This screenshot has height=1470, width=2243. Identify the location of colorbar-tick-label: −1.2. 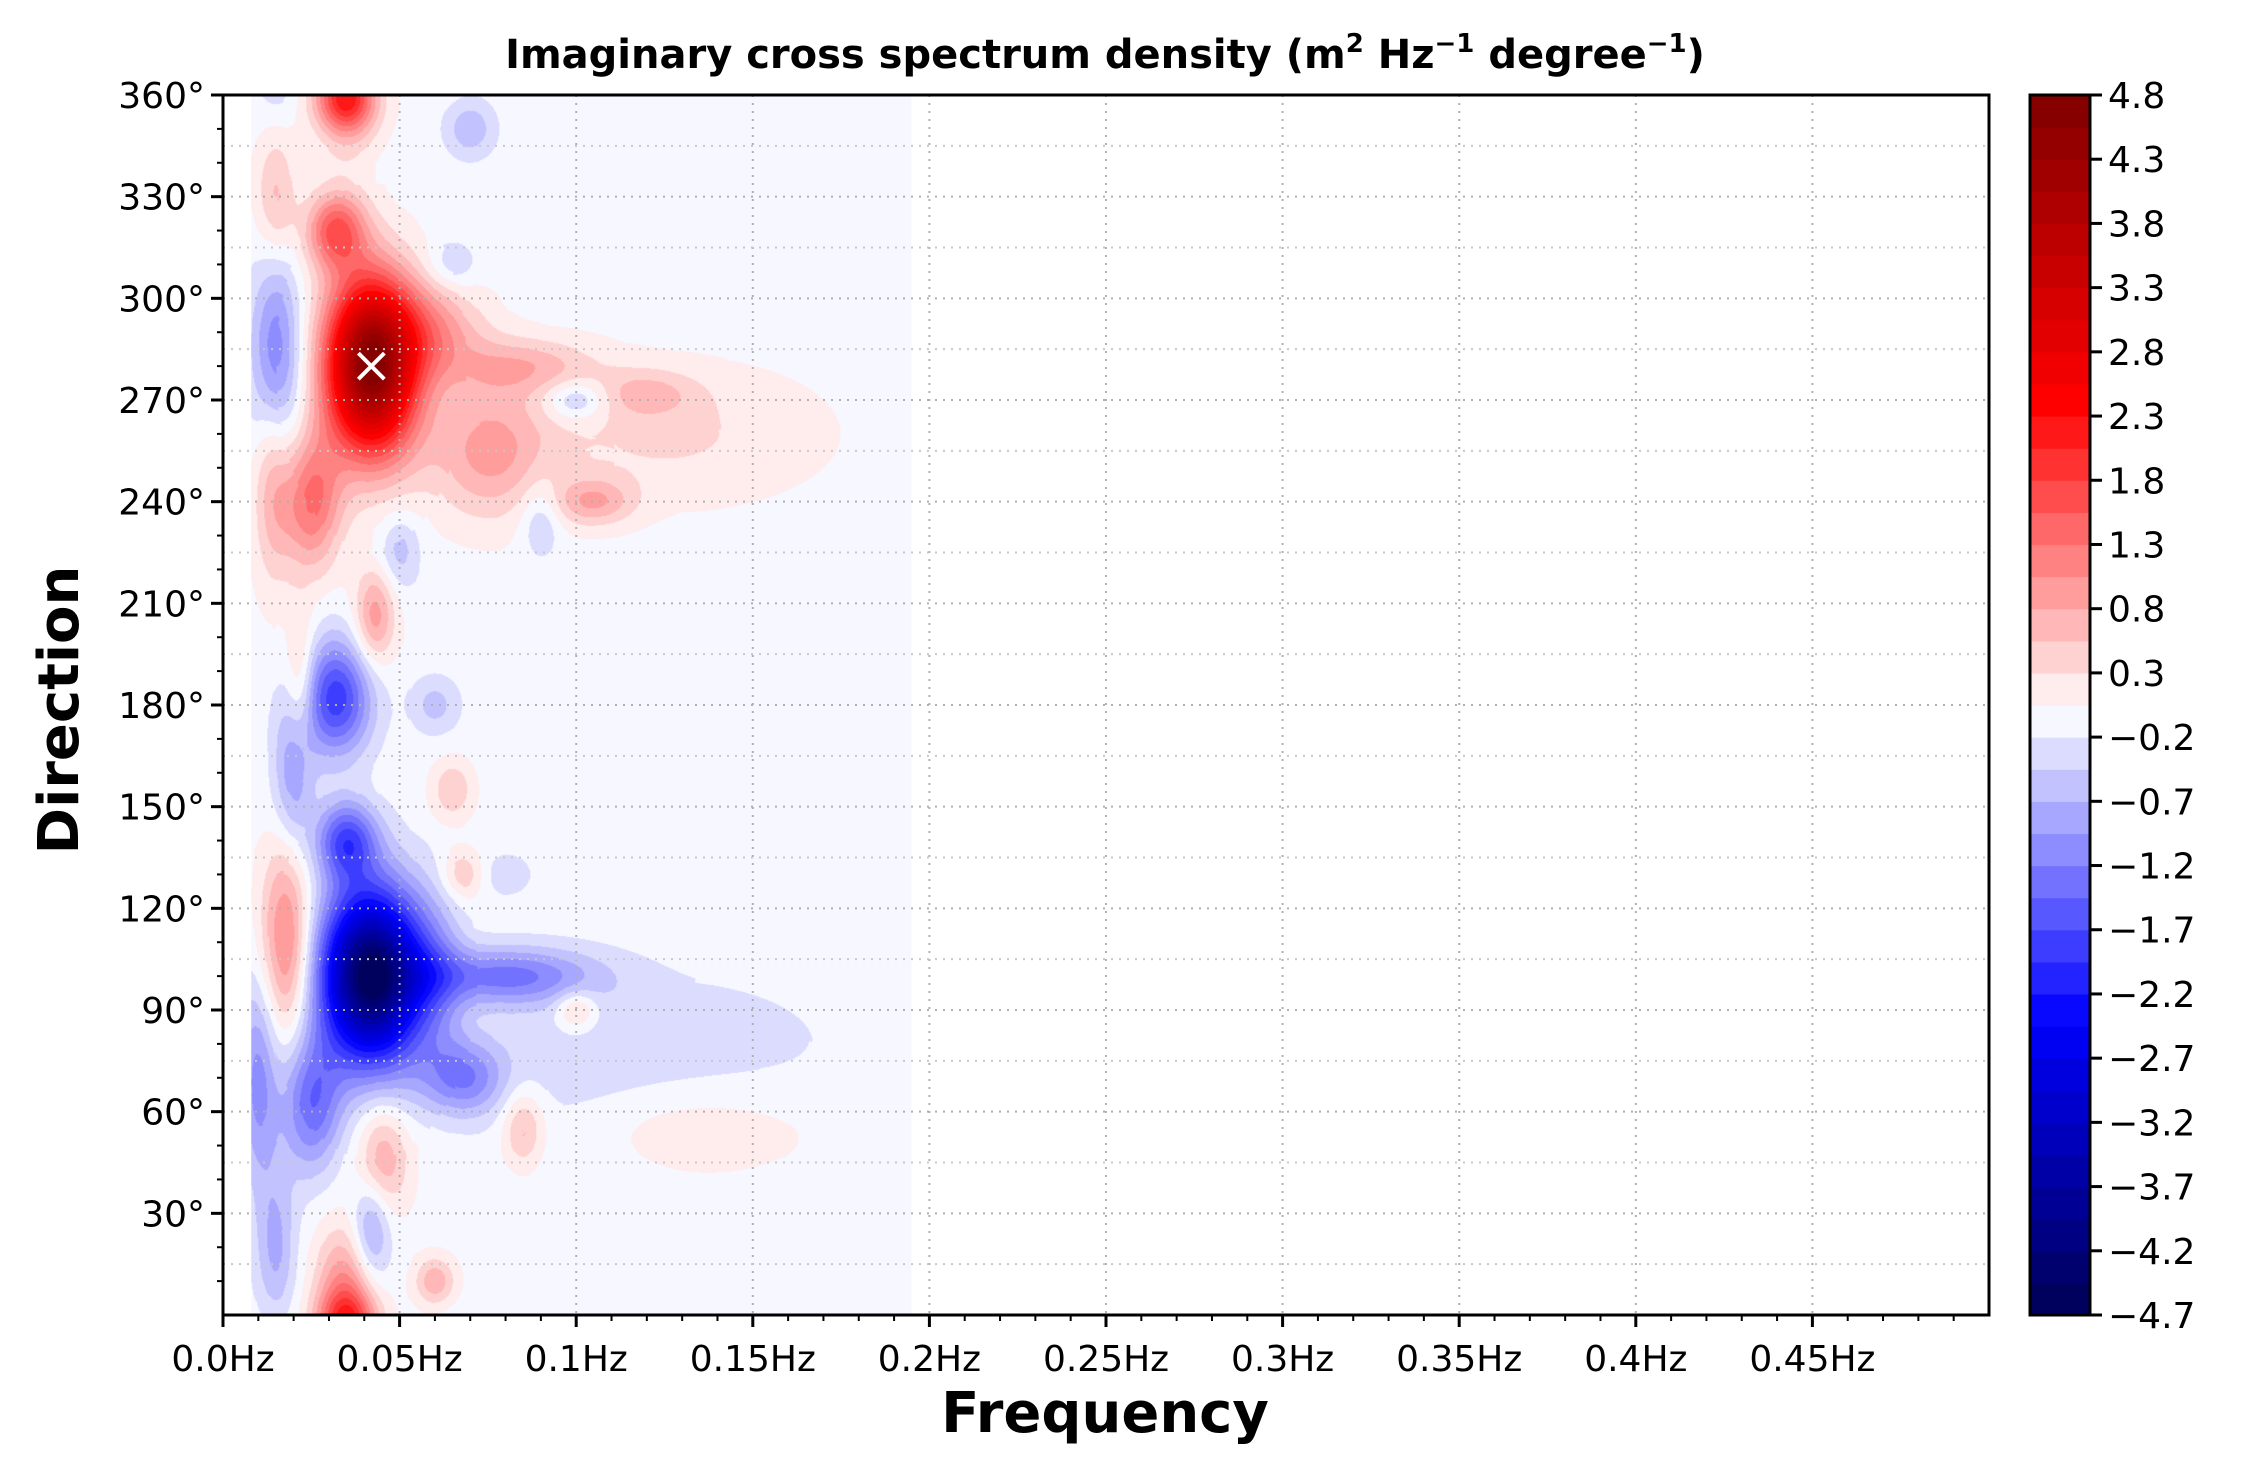
(2151, 867).